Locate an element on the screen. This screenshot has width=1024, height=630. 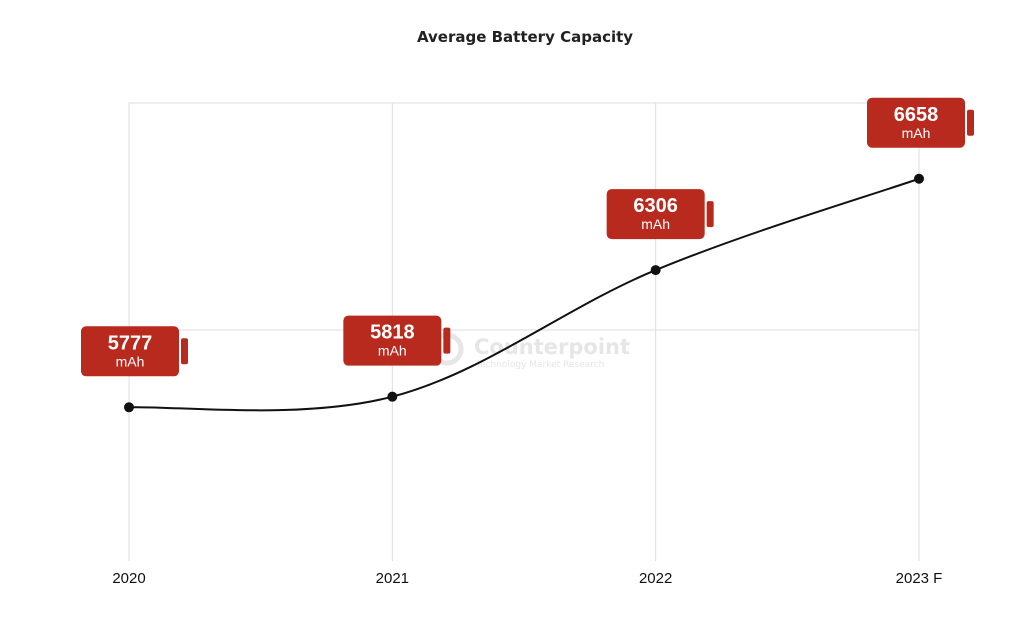
x-tick-label: 2023 F is located at coordinates (919, 578).